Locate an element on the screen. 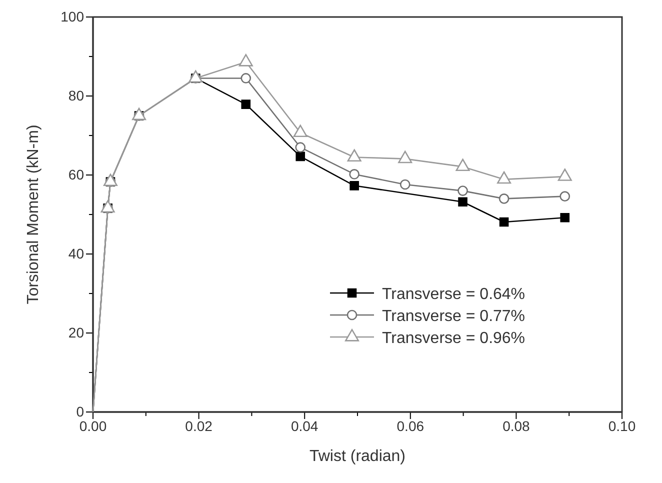 The height and width of the screenshot is (483, 662). x-tick-label: 0.06 is located at coordinates (410, 426).